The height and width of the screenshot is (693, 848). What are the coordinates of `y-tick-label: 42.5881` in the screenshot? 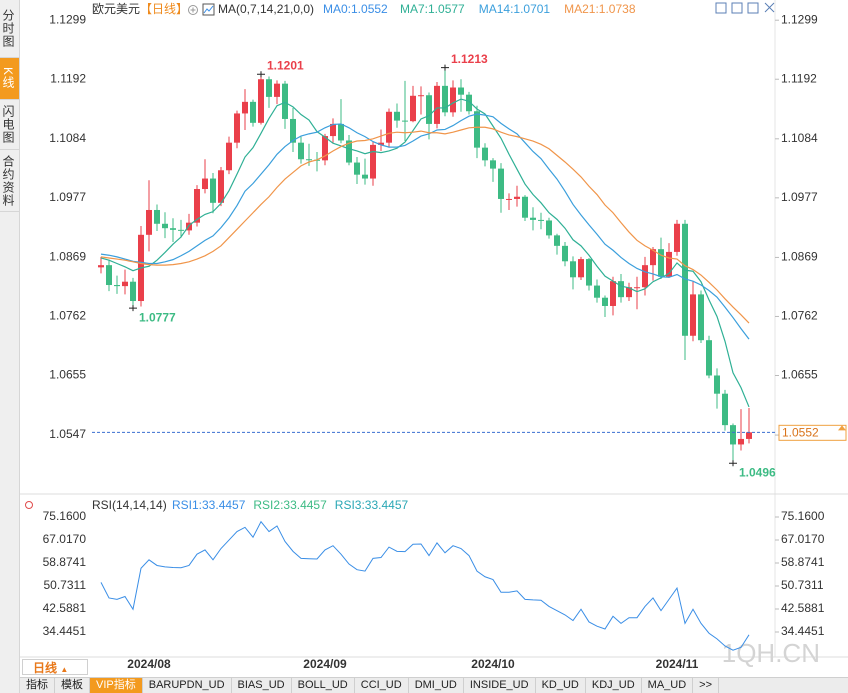 It's located at (65, 608).